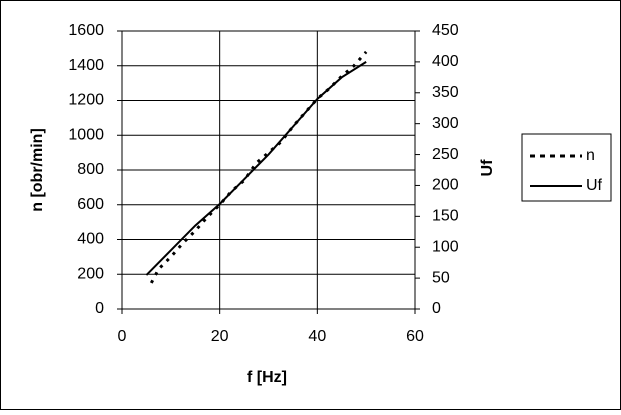 Image resolution: width=621 pixels, height=415 pixels. Describe the element at coordinates (415, 336) in the screenshot. I see `x-tick-label: 60` at that location.